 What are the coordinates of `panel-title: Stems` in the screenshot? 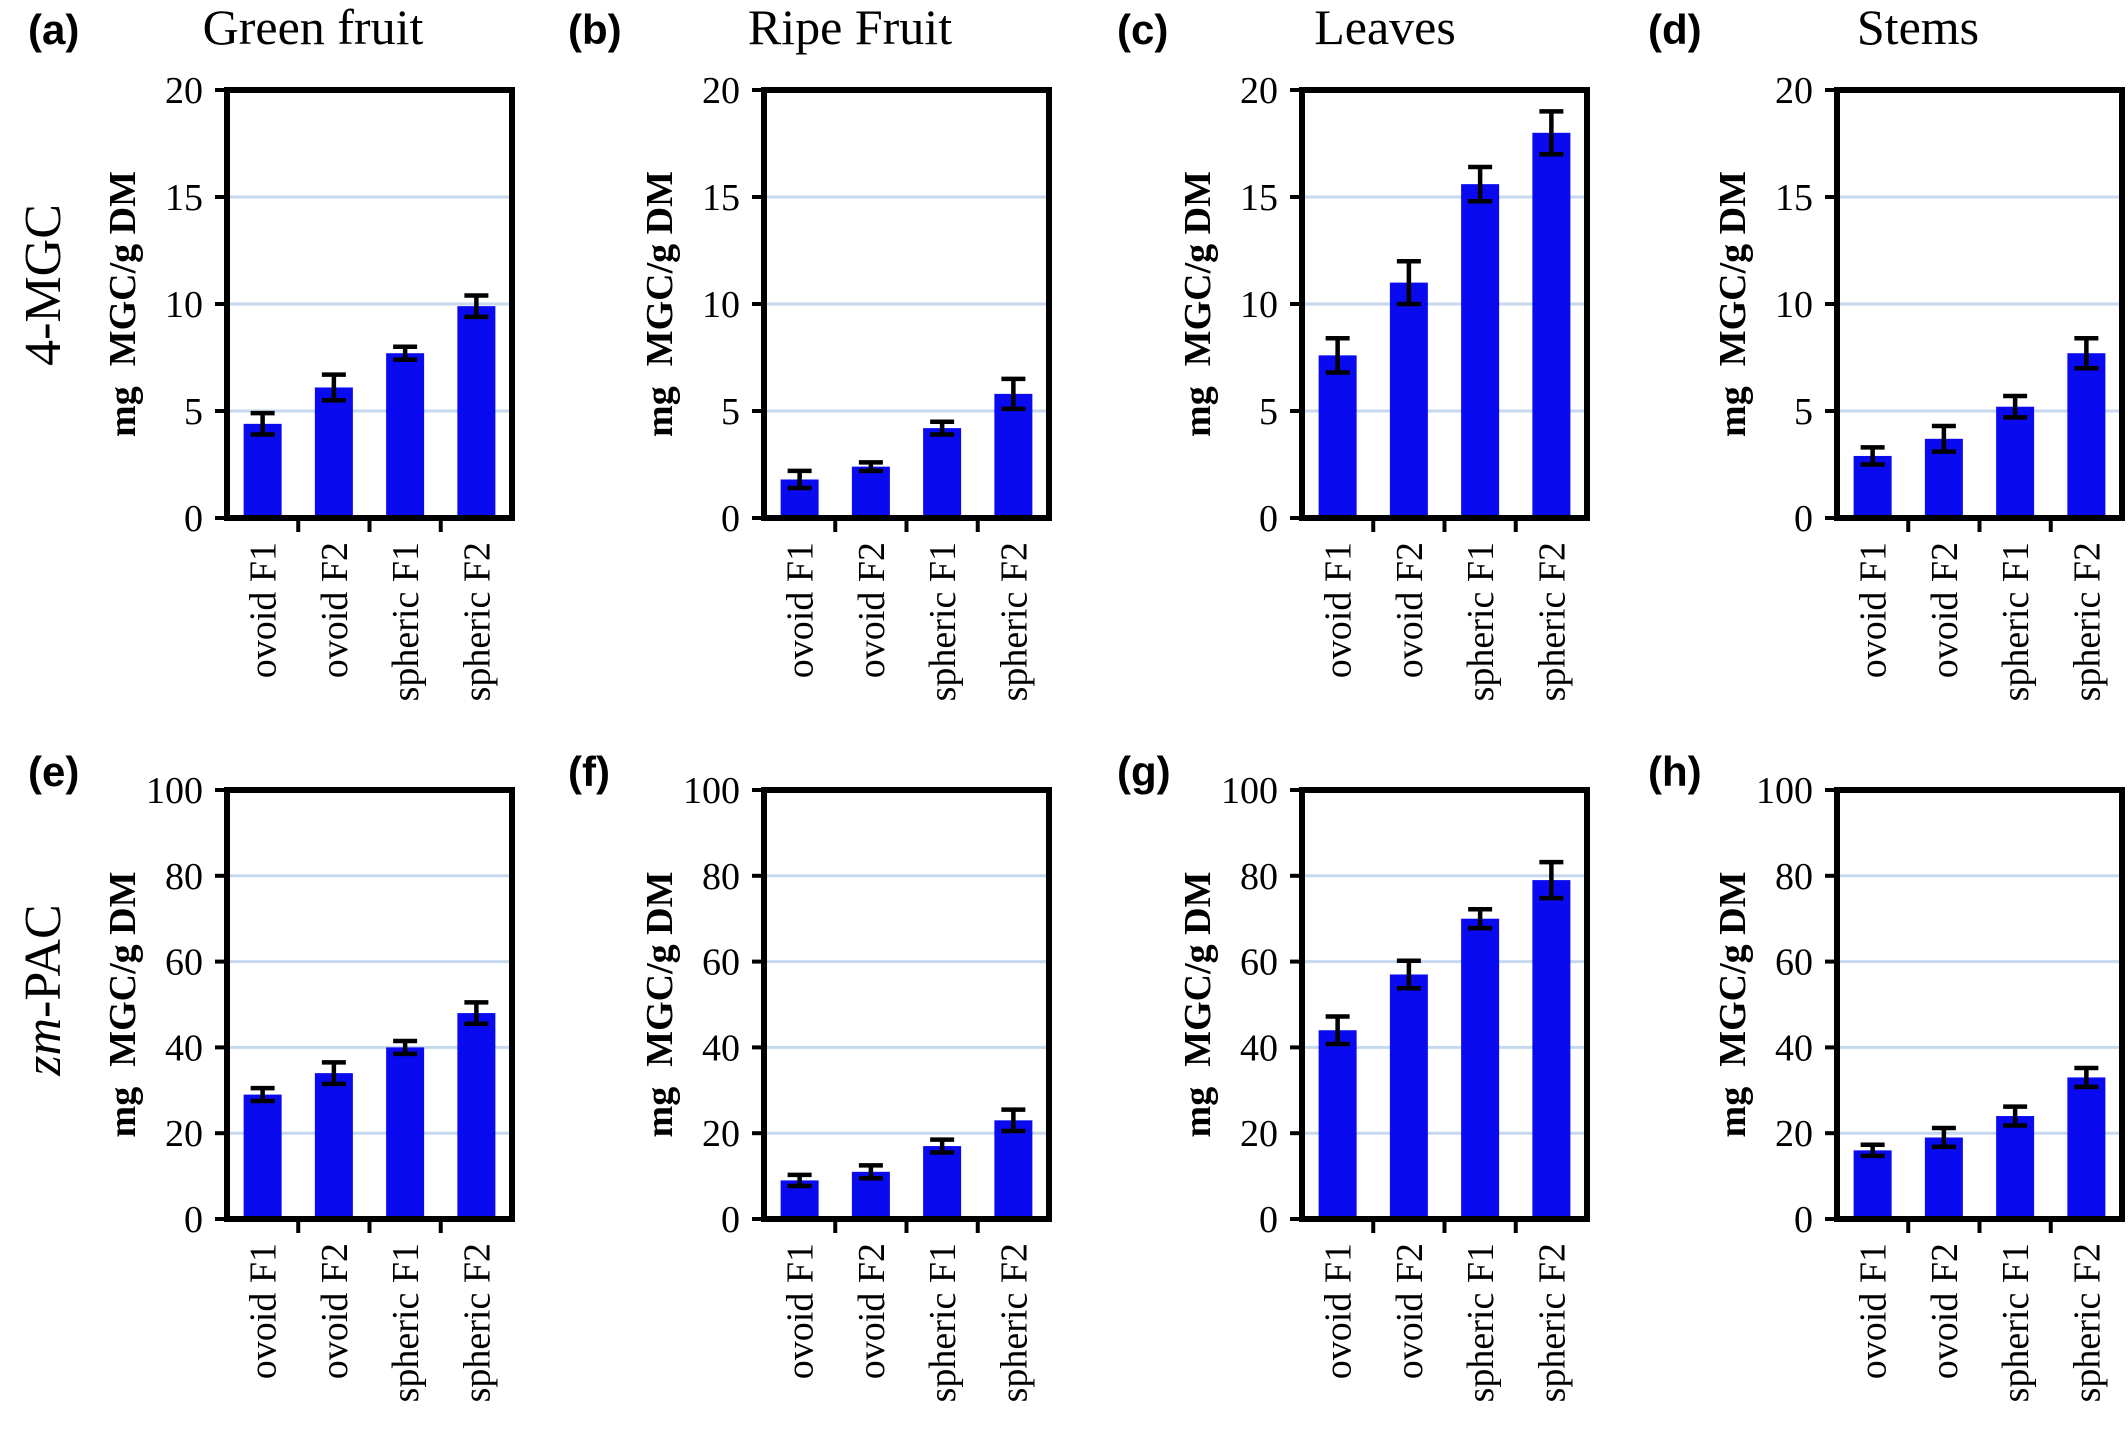 It's located at (1918, 27).